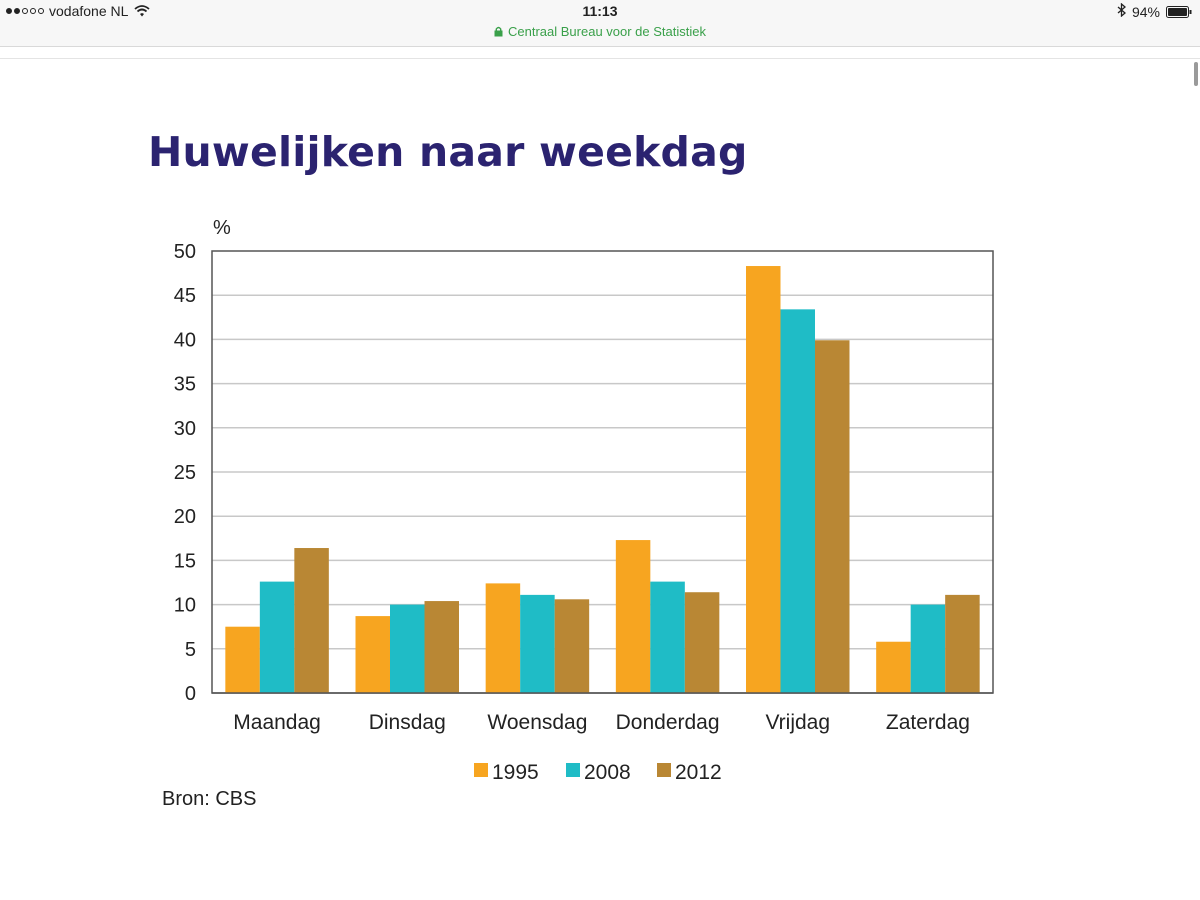  I want to click on bar-2012-dinsdag, so click(441, 647).